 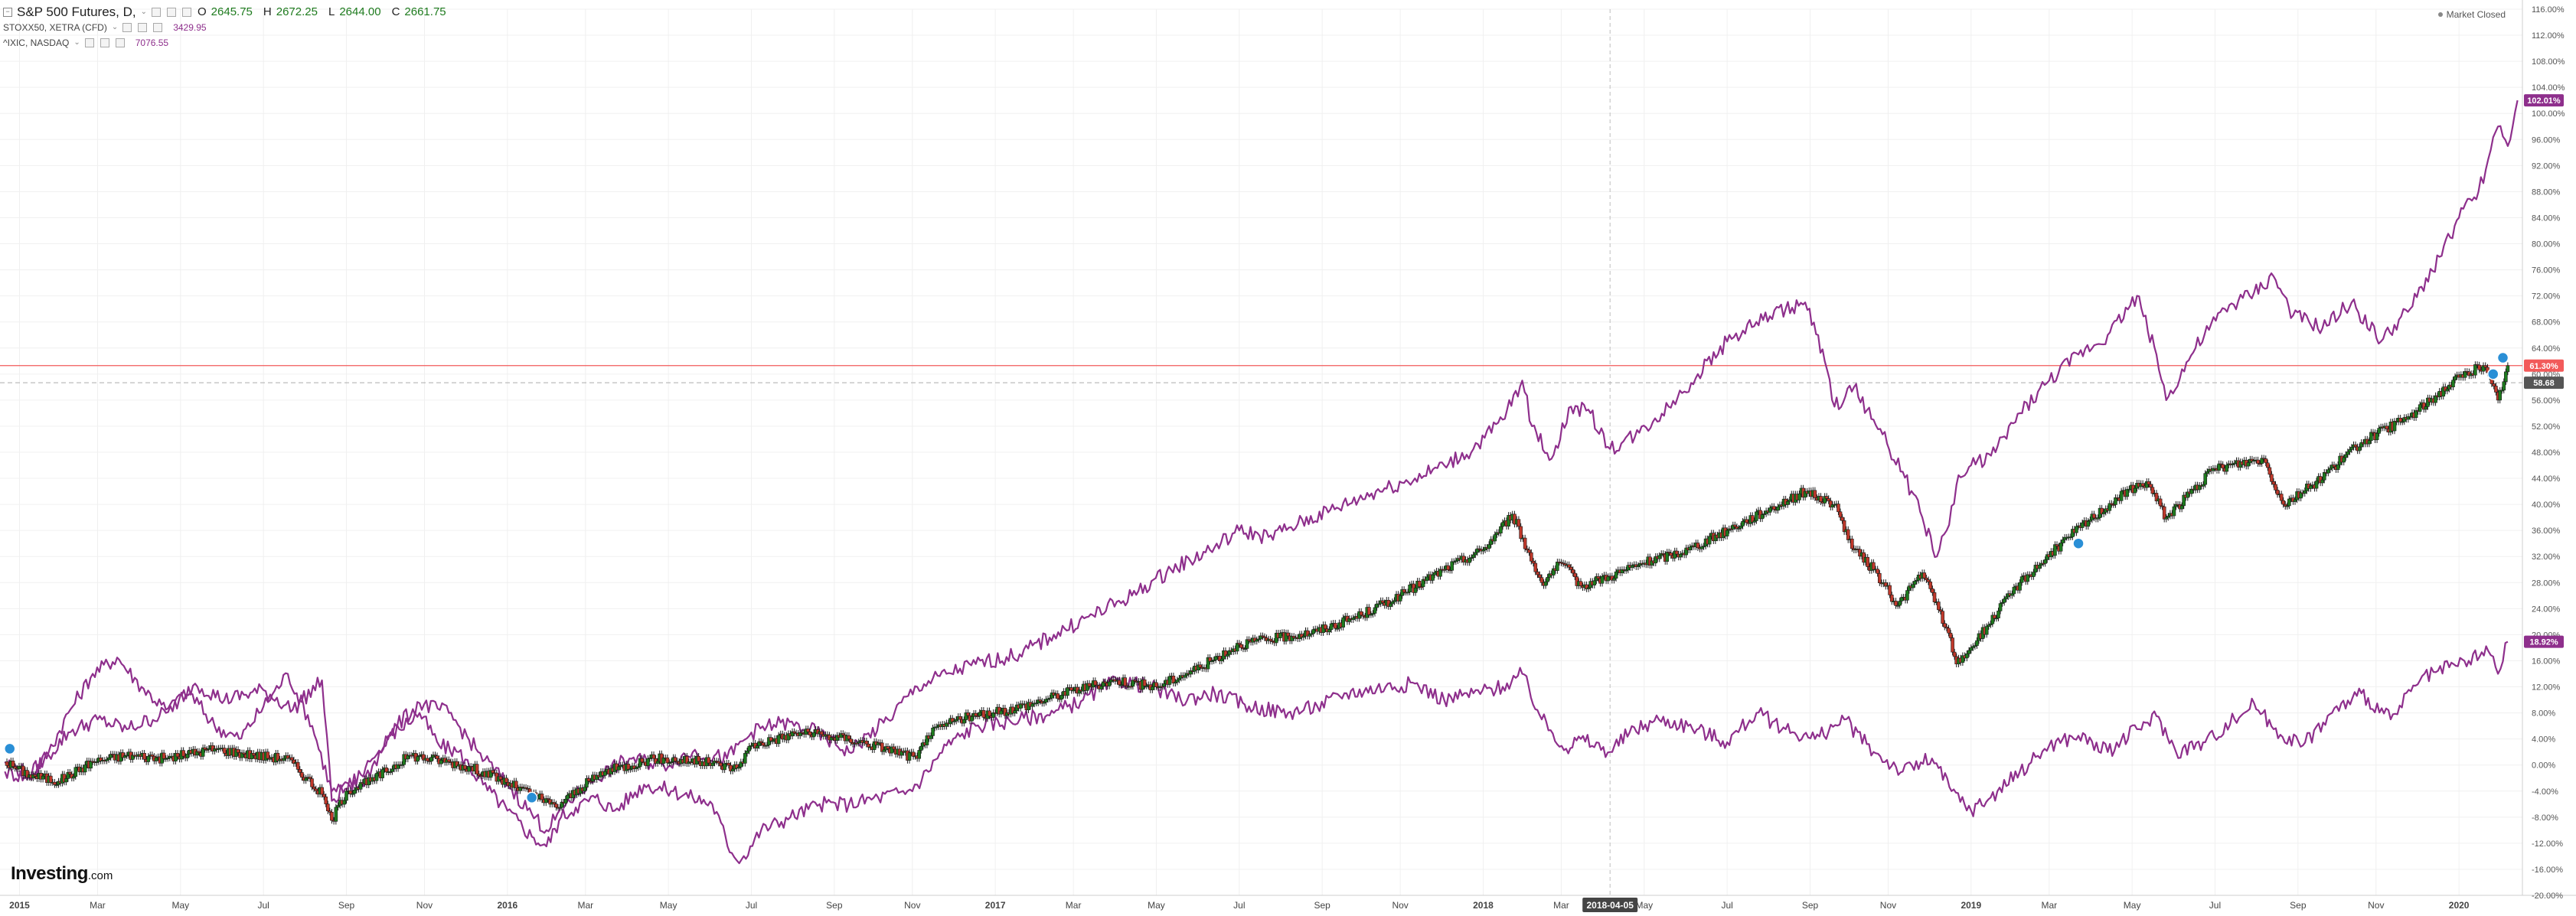 What do you see at coordinates (751, 905) in the screenshot?
I see `x-tick-label: Jul` at bounding box center [751, 905].